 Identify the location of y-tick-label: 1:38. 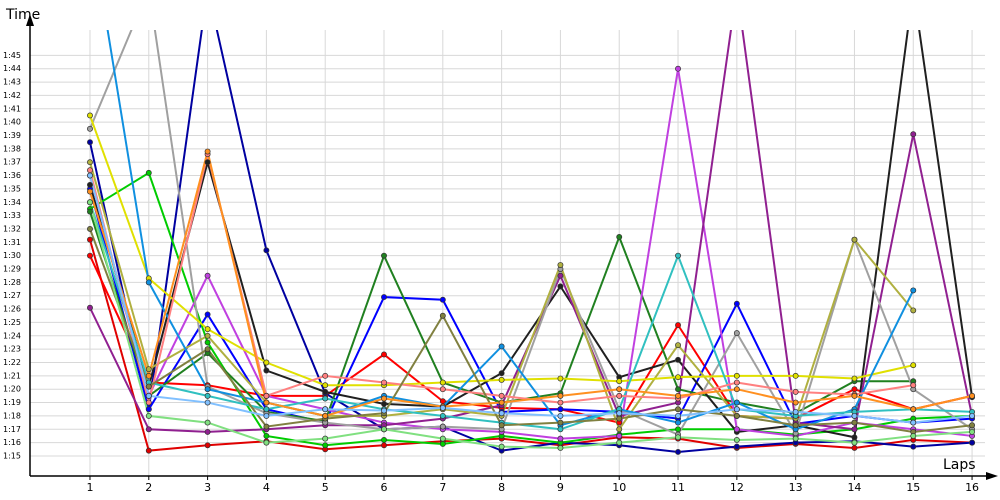
(12, 148).